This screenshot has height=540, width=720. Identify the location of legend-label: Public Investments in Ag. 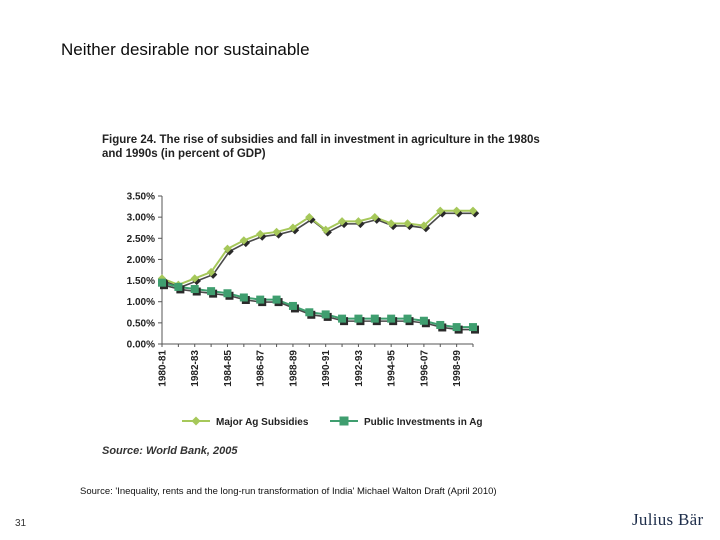
(423, 422).